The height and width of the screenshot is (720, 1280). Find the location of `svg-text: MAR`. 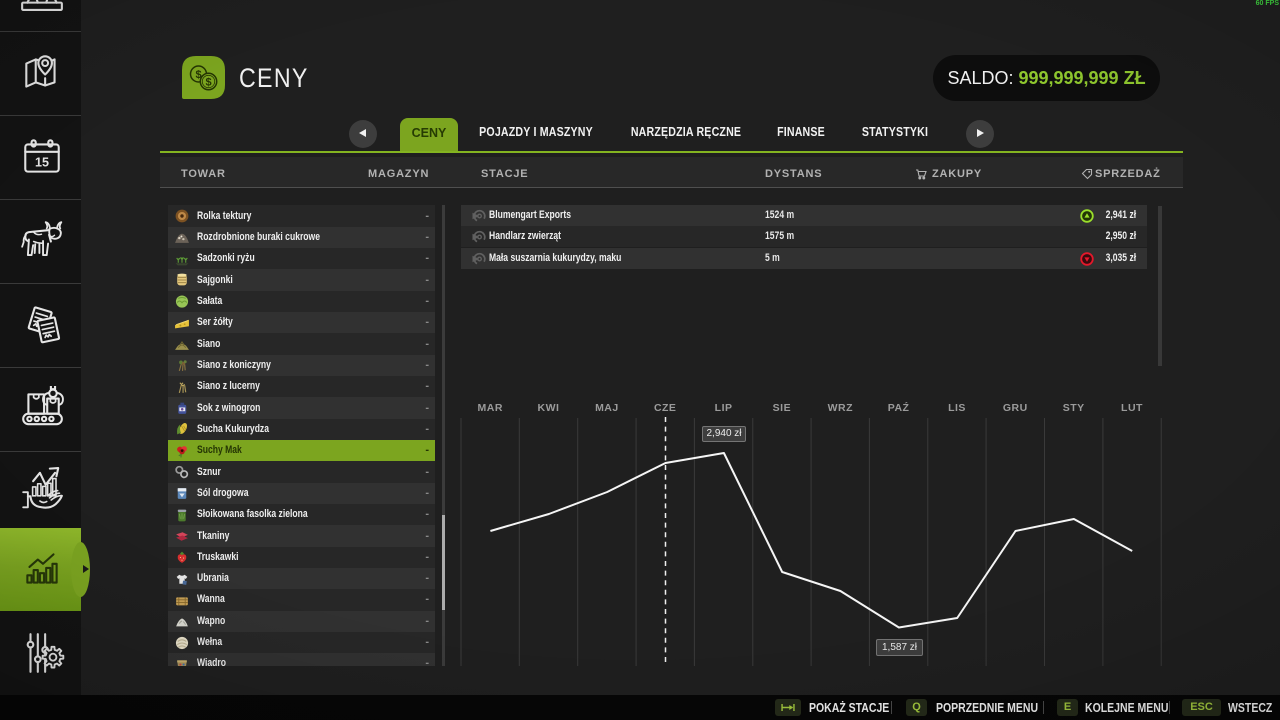

svg-text: MAR is located at coordinates (489, 408).